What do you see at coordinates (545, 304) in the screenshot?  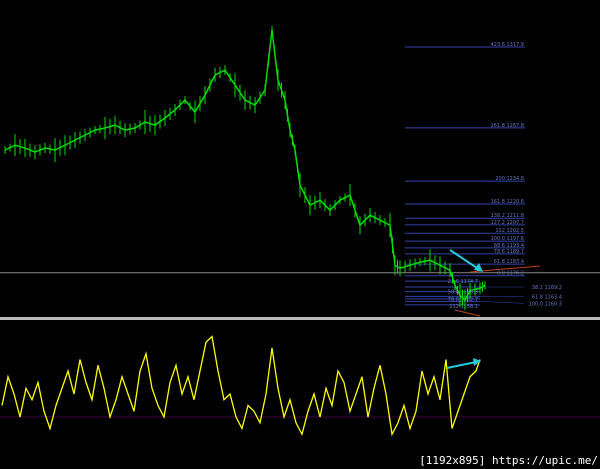 I see `fib-level-label: 100.0 1160.3` at bounding box center [545, 304].